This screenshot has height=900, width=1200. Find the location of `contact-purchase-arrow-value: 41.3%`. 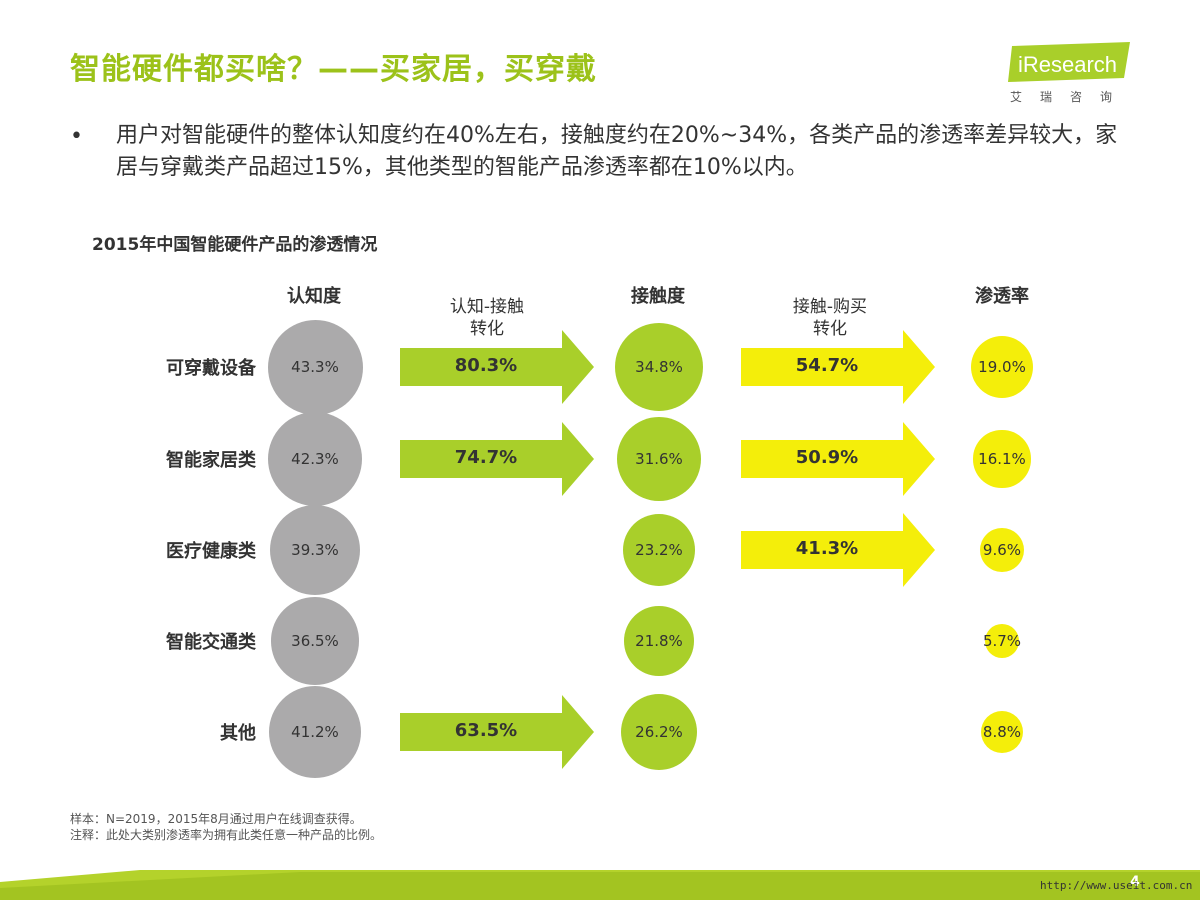

contact-purchase-arrow-value: 41.3% is located at coordinates (827, 548).